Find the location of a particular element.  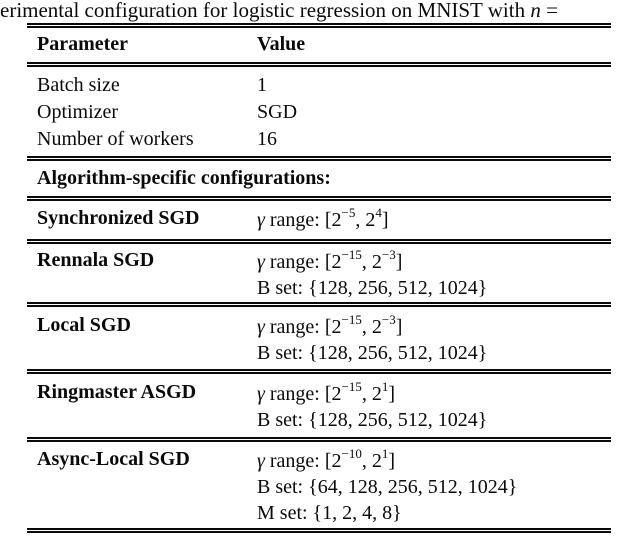

parameter-cell: Optimizer is located at coordinates (78, 112).